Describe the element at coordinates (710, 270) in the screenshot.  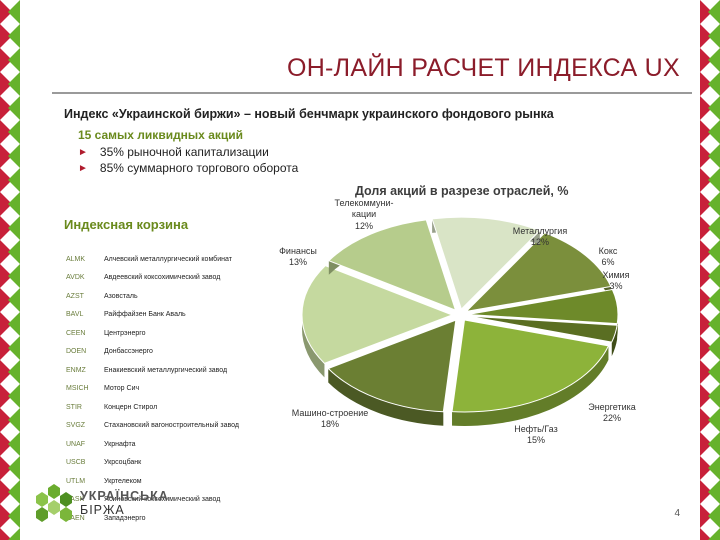
I see `right-decorative-border` at that location.